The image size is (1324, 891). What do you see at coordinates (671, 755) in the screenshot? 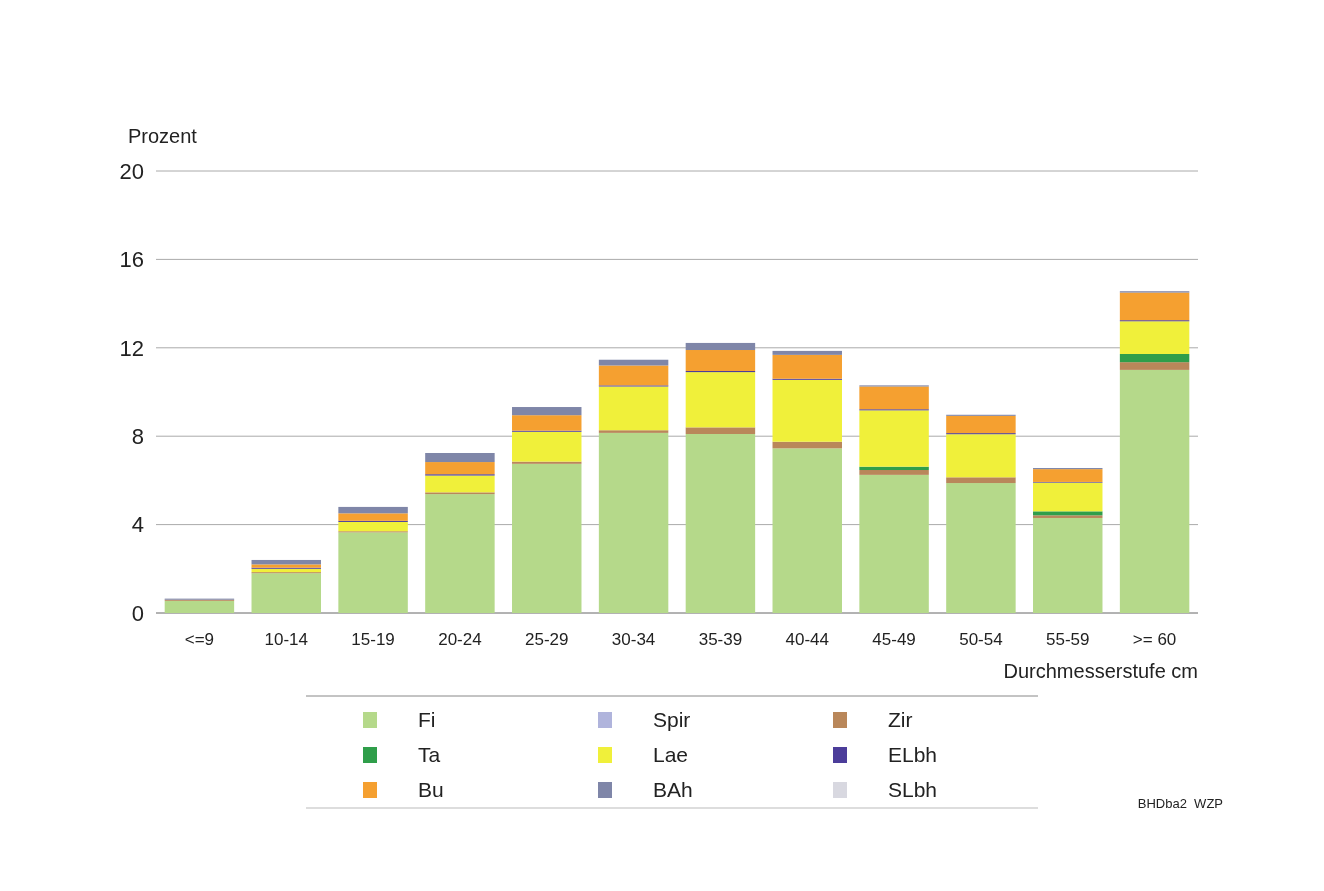
I see `legend-label: Lae` at bounding box center [671, 755].